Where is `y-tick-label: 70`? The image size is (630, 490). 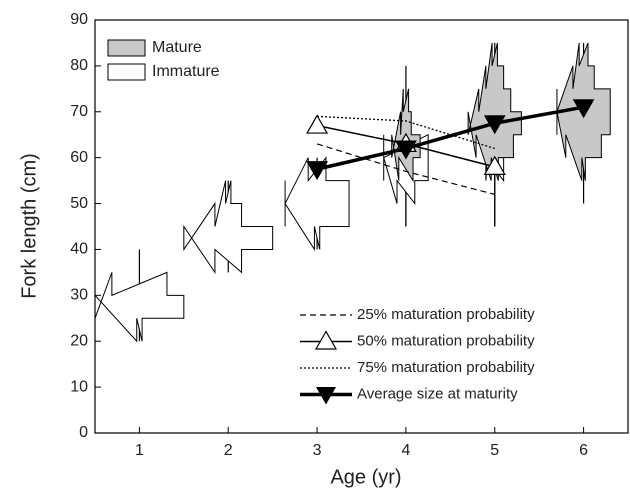 y-tick-label: 70 is located at coordinates (79, 111).